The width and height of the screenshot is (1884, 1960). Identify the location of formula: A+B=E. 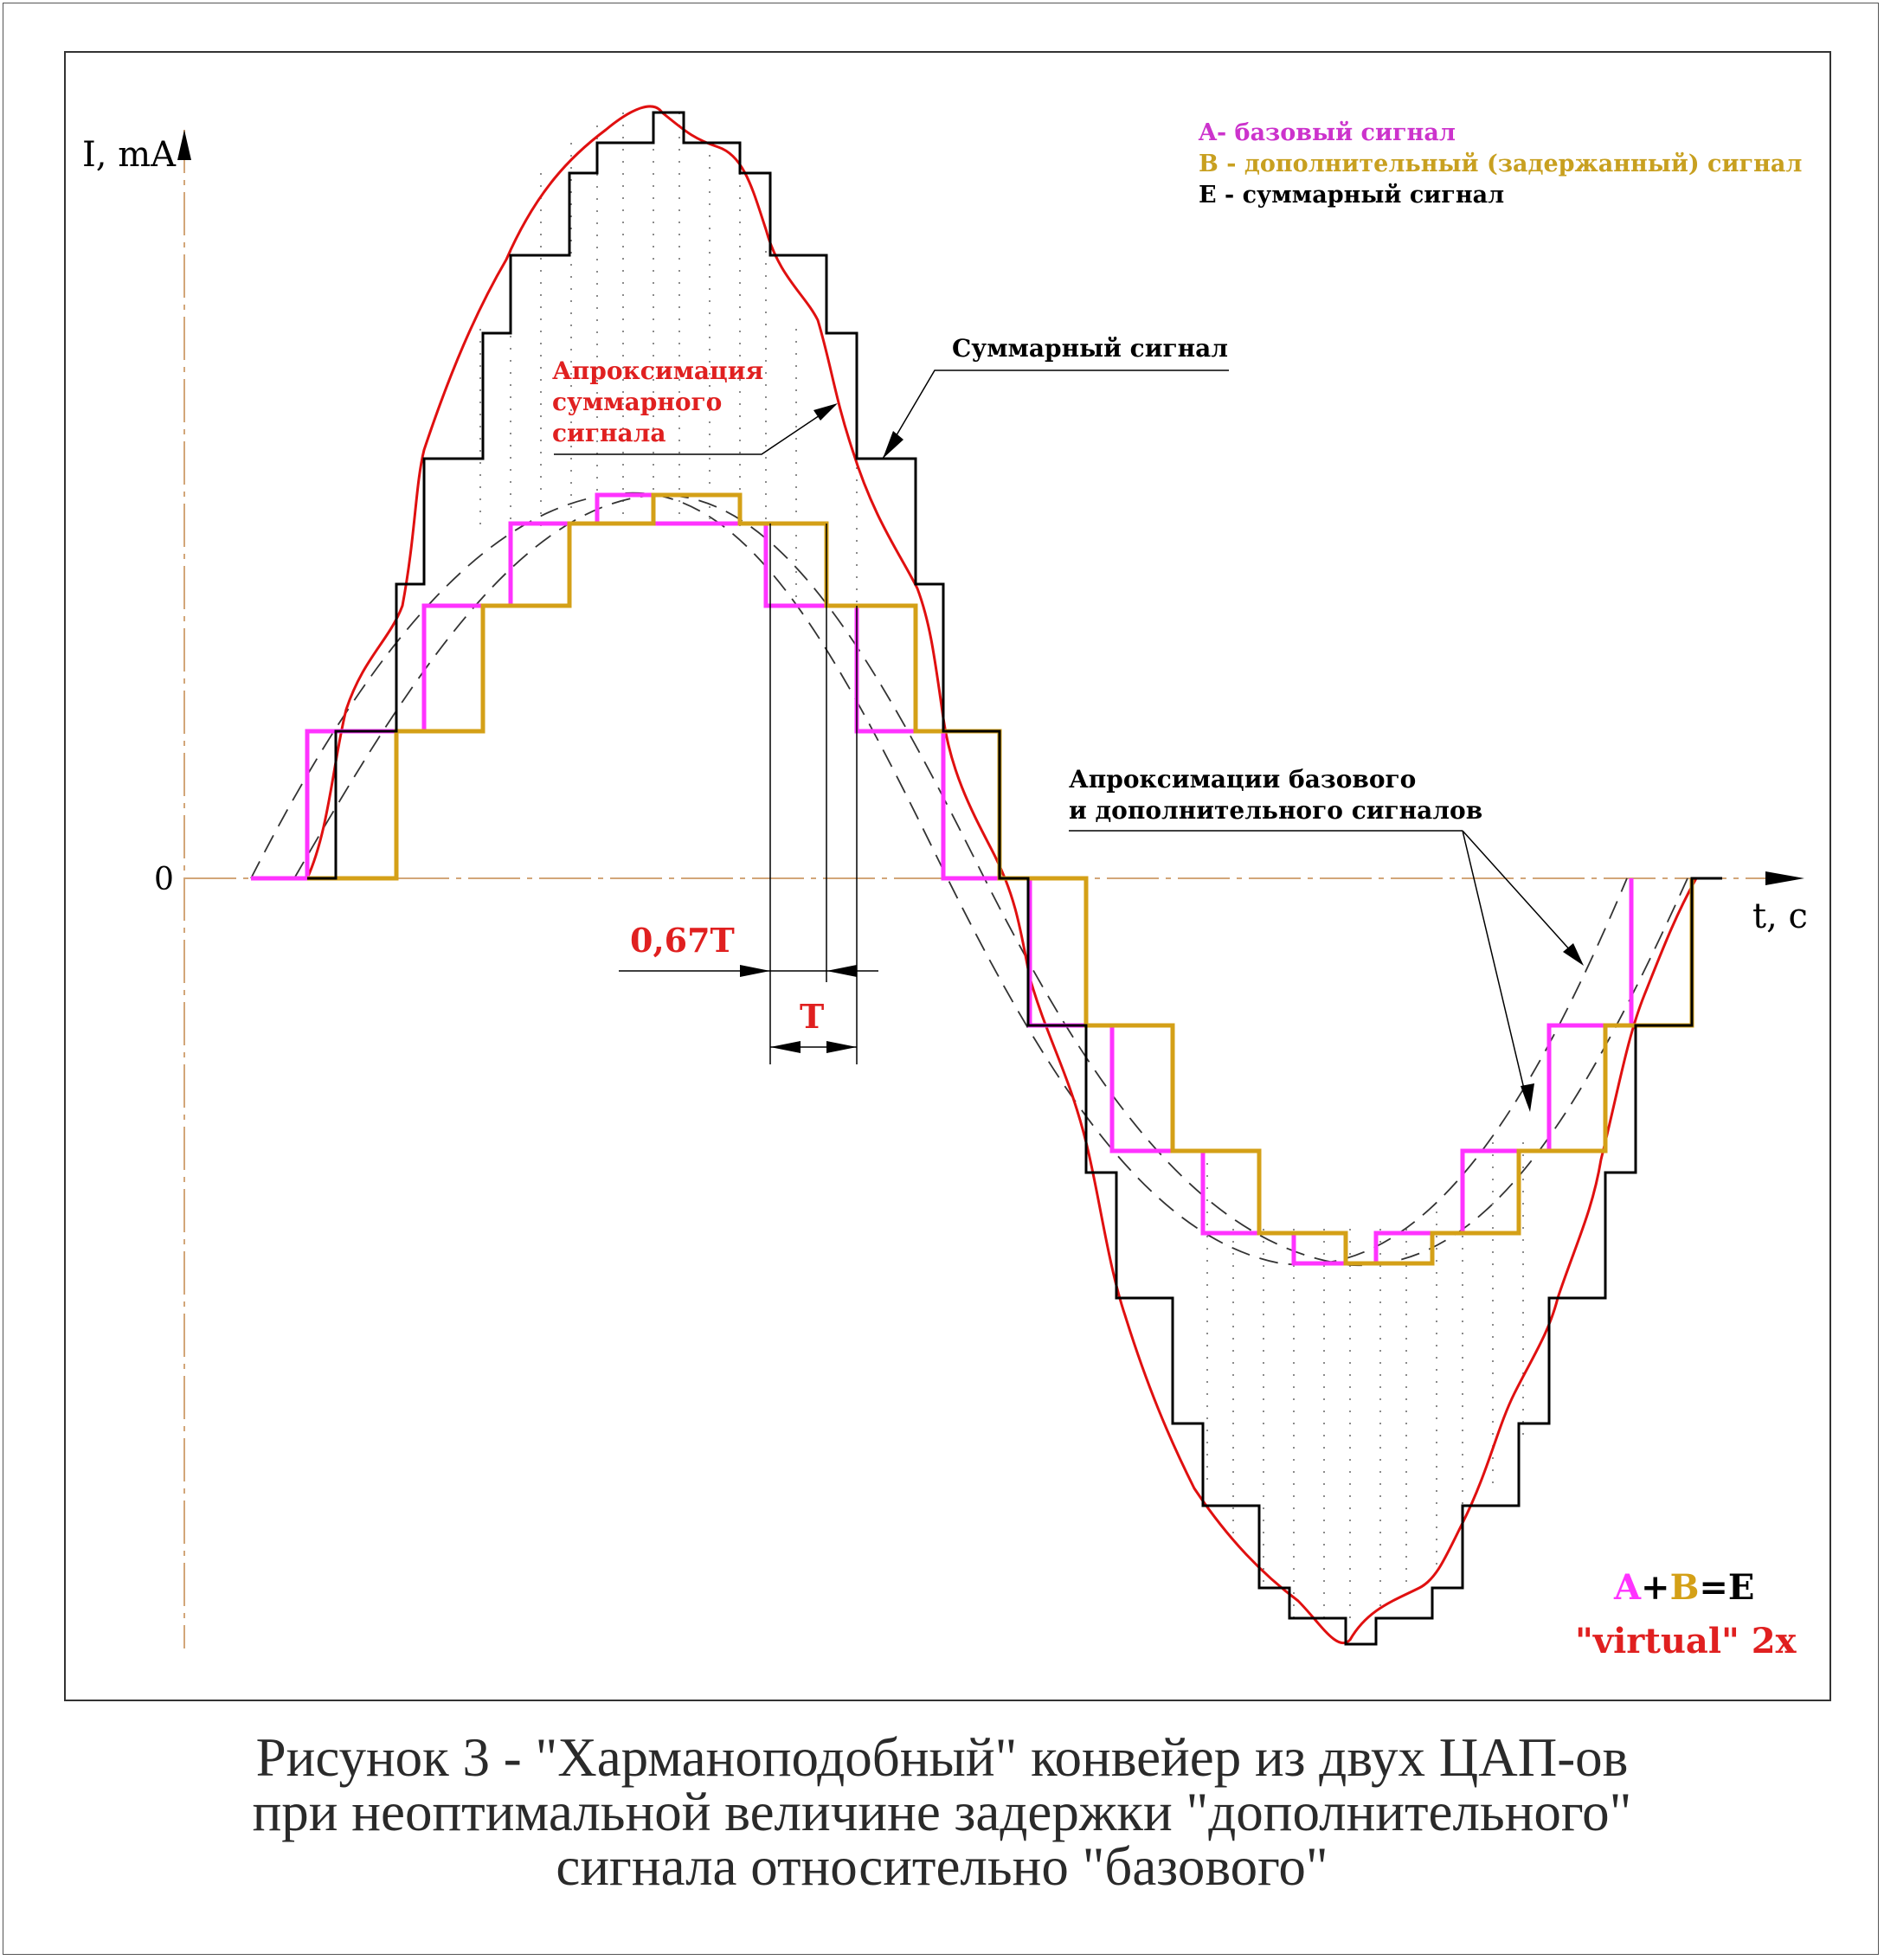
(1683, 1587).